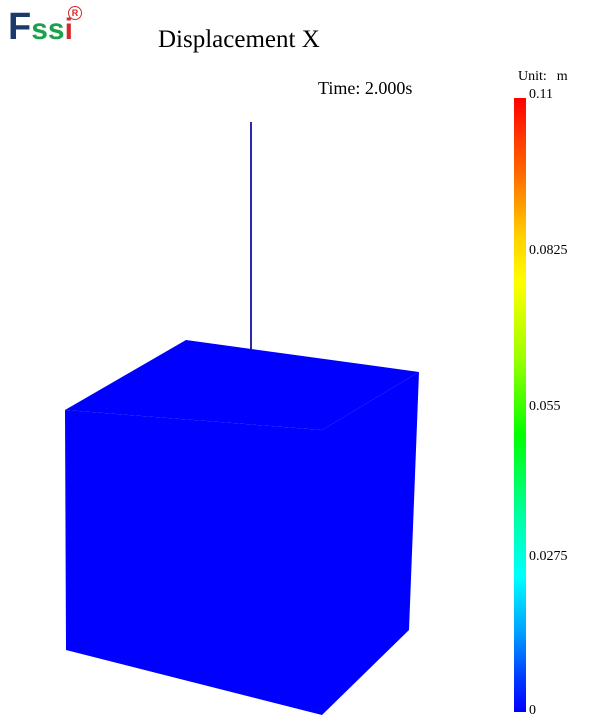  What do you see at coordinates (75, 13) in the screenshot?
I see `registered-mark-icon: R` at bounding box center [75, 13].